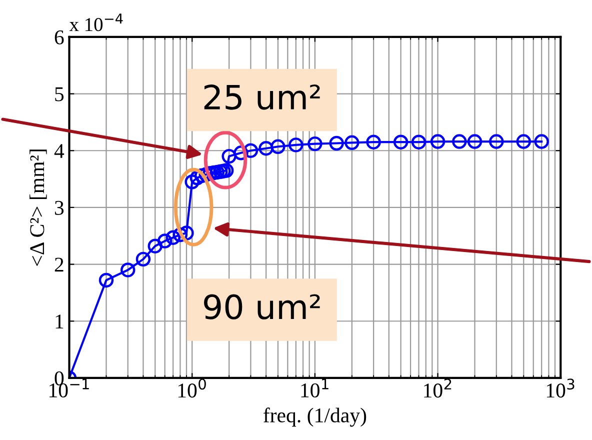 The width and height of the screenshot is (592, 440). Describe the element at coordinates (59, 265) in the screenshot. I see `y-tick-label: 2` at that location.